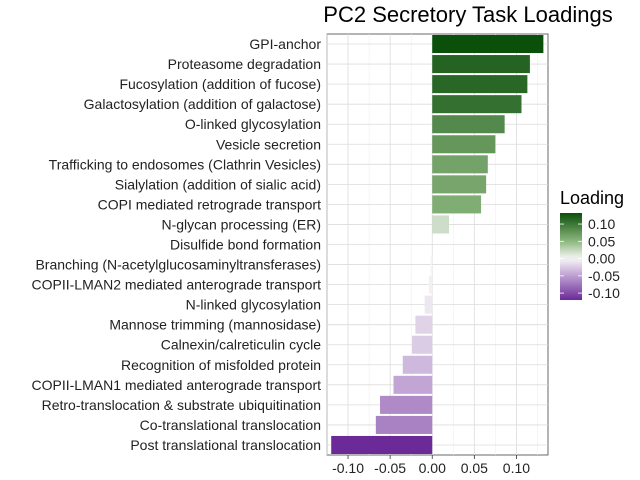 Image resolution: width=640 pixels, height=480 pixels. I want to click on legend-colorbar, so click(571, 256).